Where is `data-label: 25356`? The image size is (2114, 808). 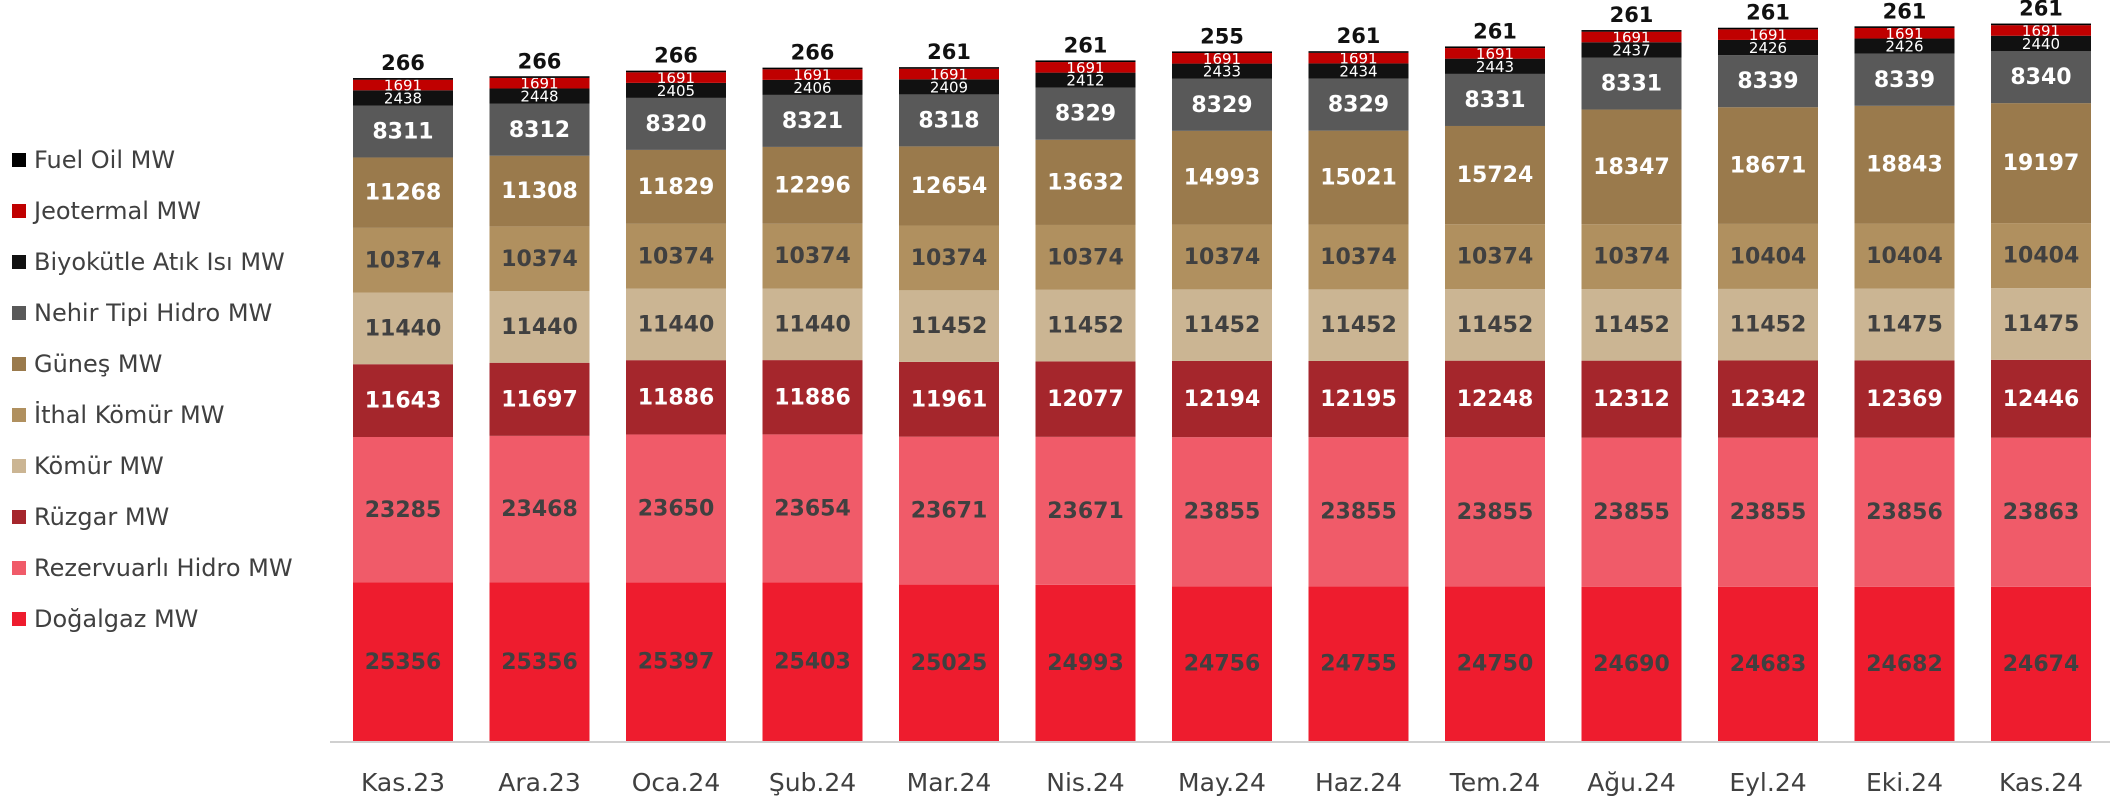
data-label: 25356 is located at coordinates (539, 662).